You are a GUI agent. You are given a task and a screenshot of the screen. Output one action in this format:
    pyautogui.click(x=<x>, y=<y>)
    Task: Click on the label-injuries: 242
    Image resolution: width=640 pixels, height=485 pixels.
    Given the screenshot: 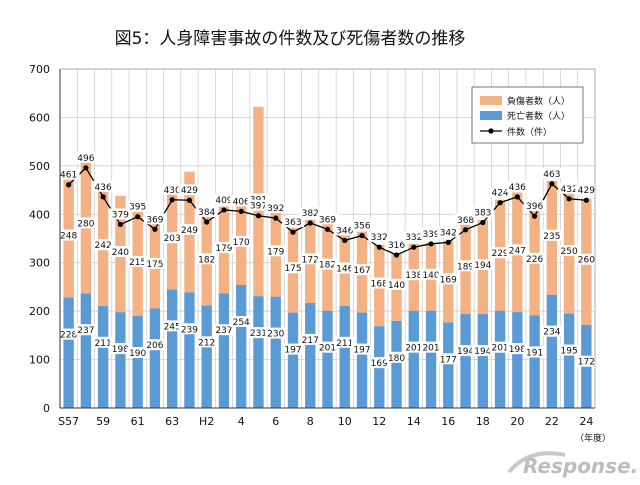 What is the action you would take?
    pyautogui.click(x=103, y=246)
    